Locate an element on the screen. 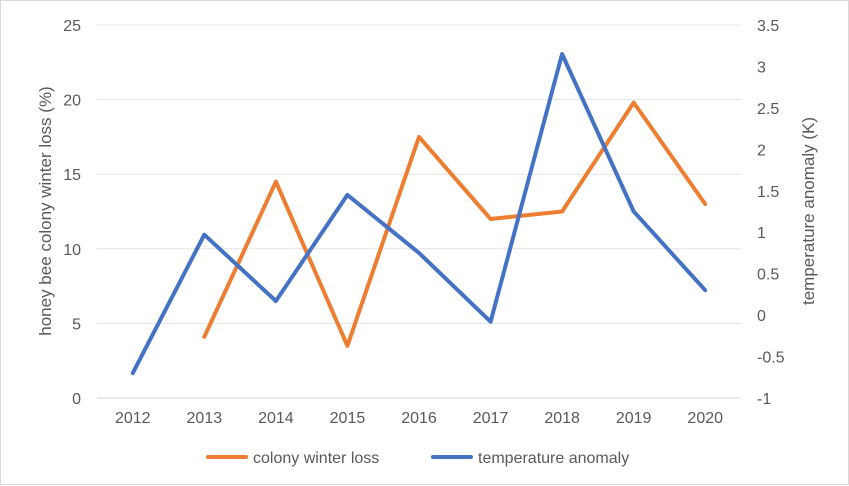  legend: colony winter loss temperature anomaly is located at coordinates (417, 458).